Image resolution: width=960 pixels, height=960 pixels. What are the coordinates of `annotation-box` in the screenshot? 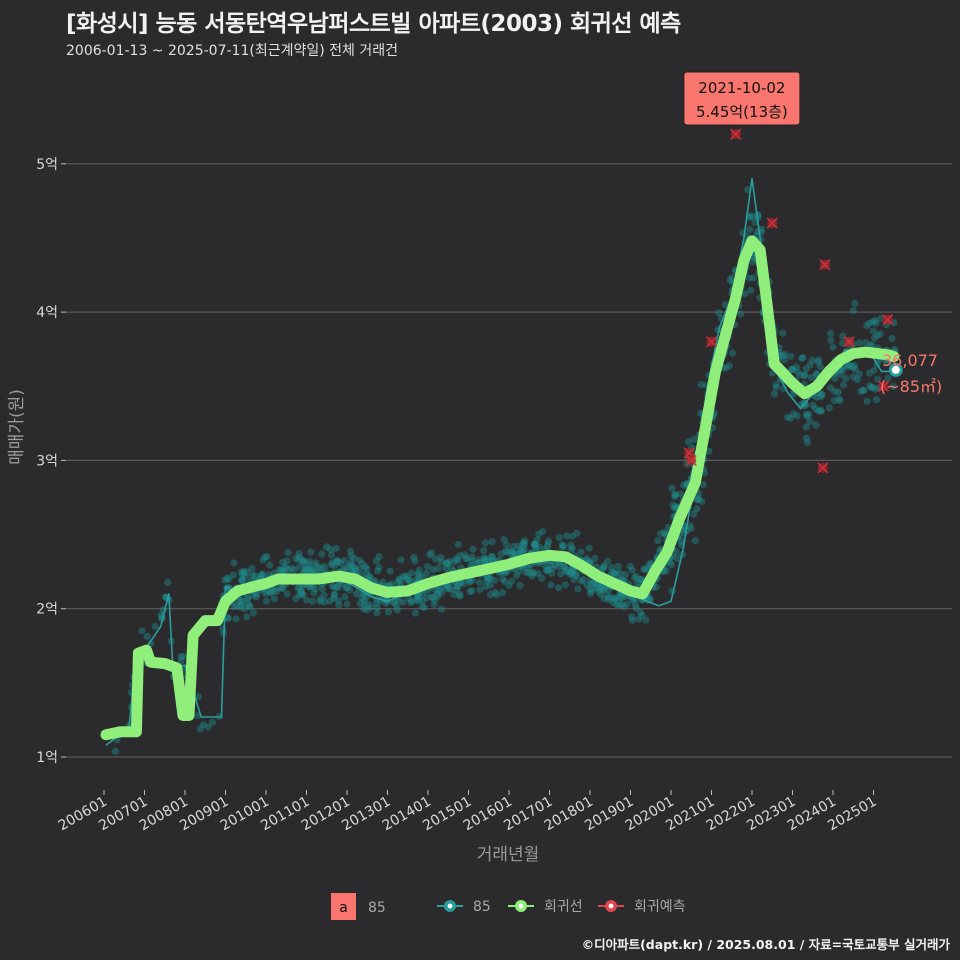 It's located at (742, 98).